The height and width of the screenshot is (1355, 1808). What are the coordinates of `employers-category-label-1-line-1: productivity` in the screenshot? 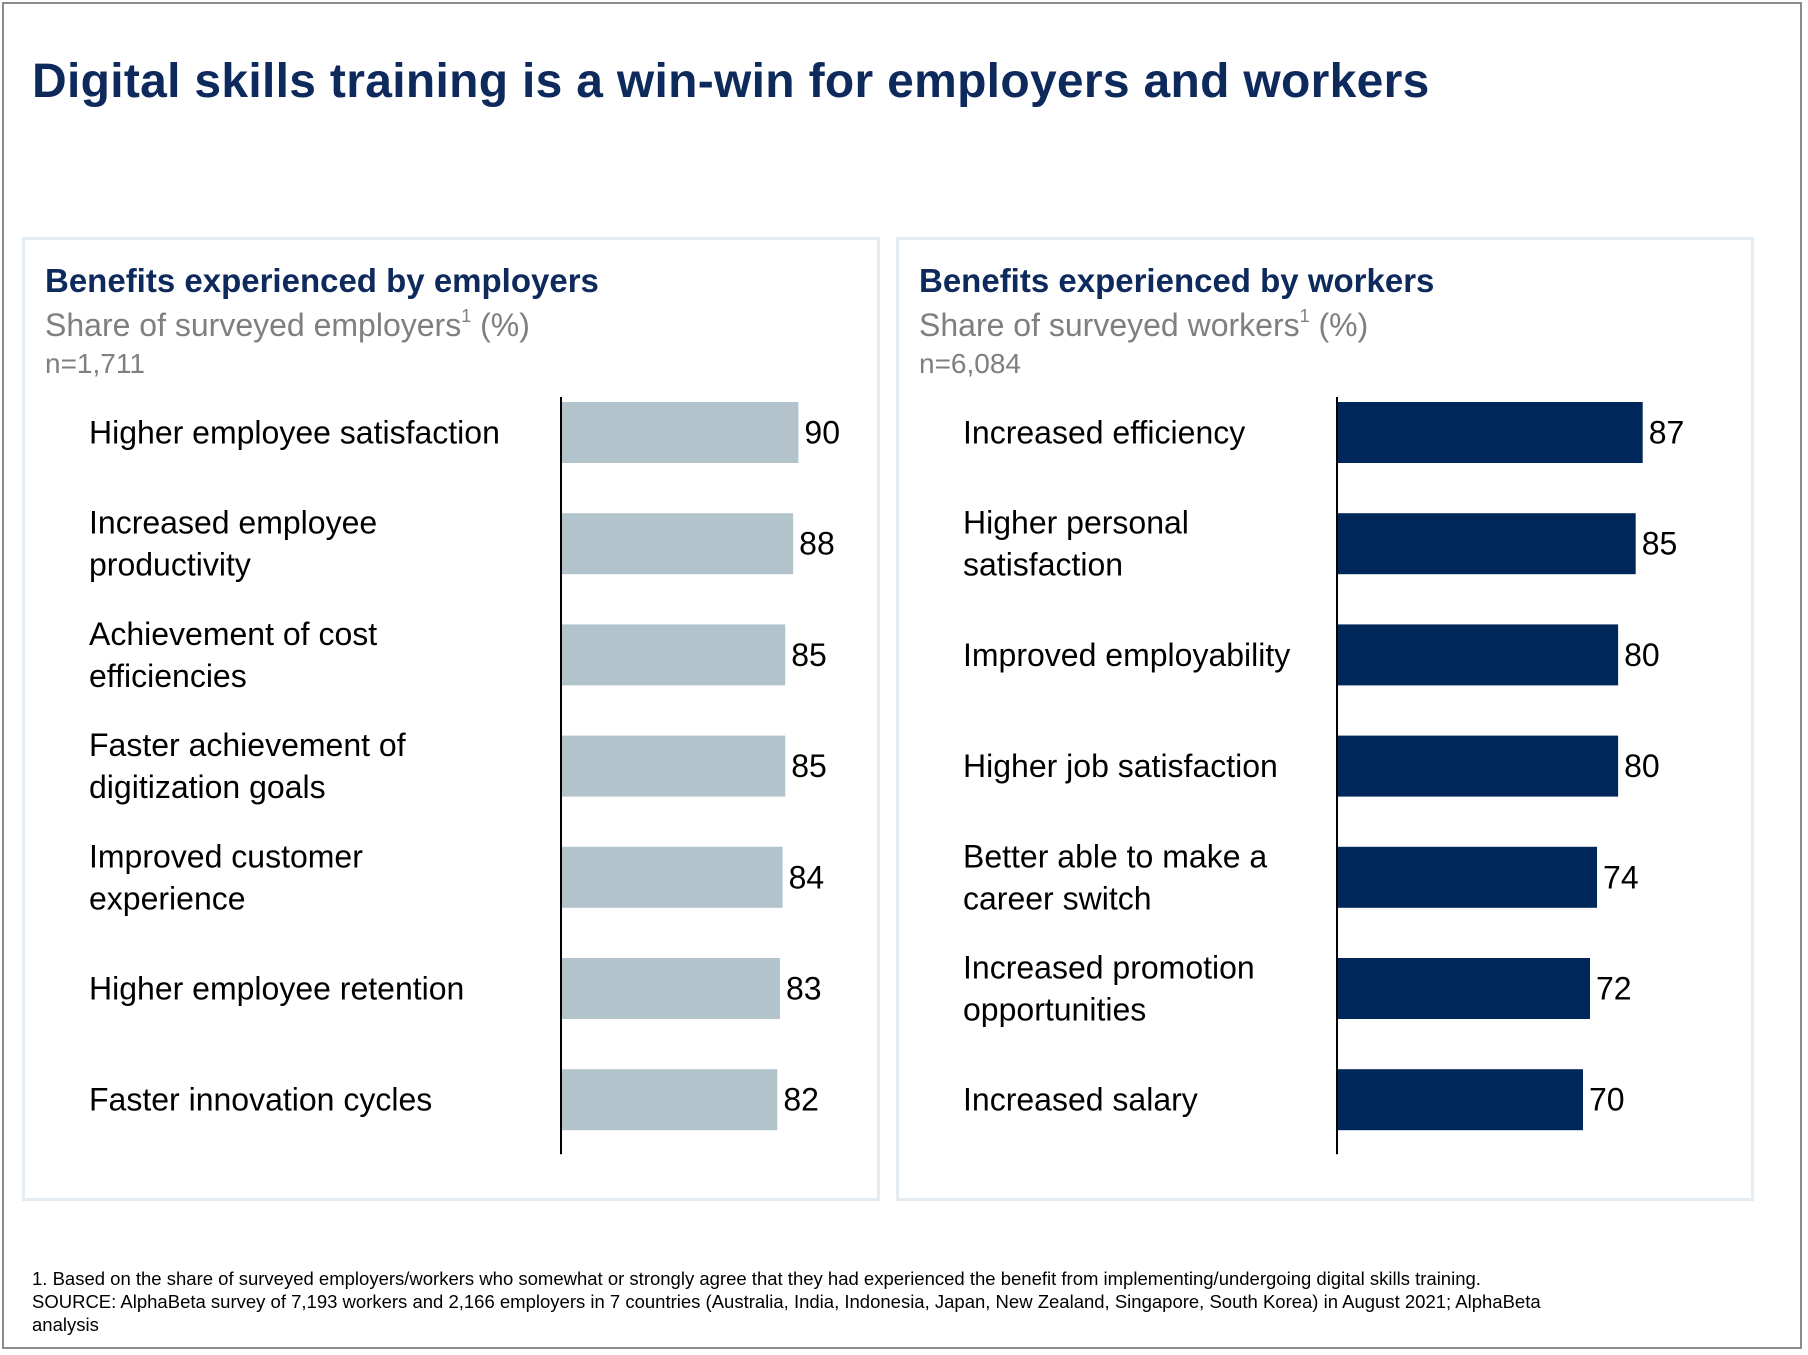 It's located at (170, 565).